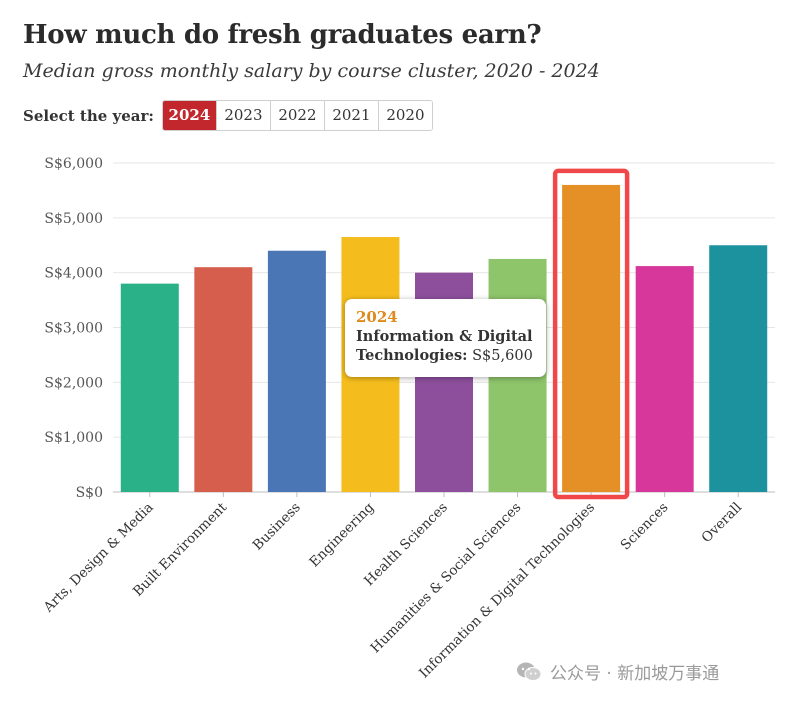 This screenshot has width=807, height=702. I want to click on watermark: 公众号 · 新加坡万事通, so click(617, 671).